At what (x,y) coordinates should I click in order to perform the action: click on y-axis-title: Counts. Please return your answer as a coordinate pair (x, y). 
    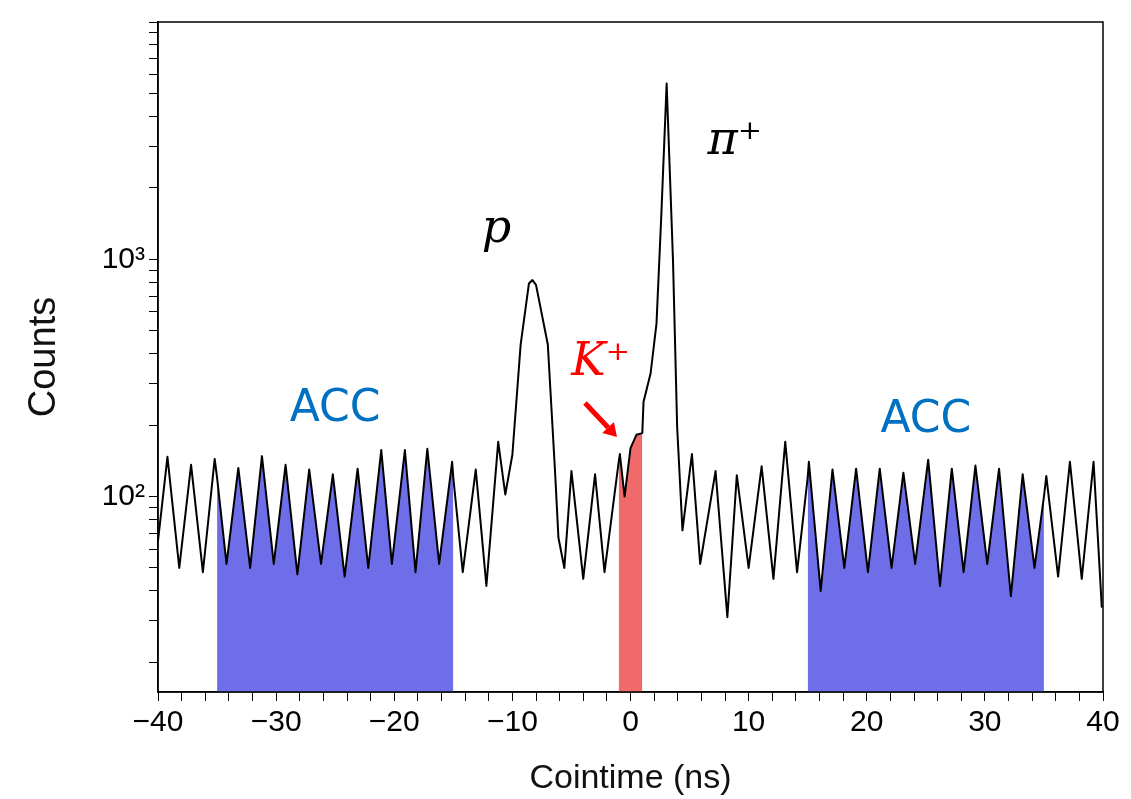
    Looking at the image, I should click on (42, 357).